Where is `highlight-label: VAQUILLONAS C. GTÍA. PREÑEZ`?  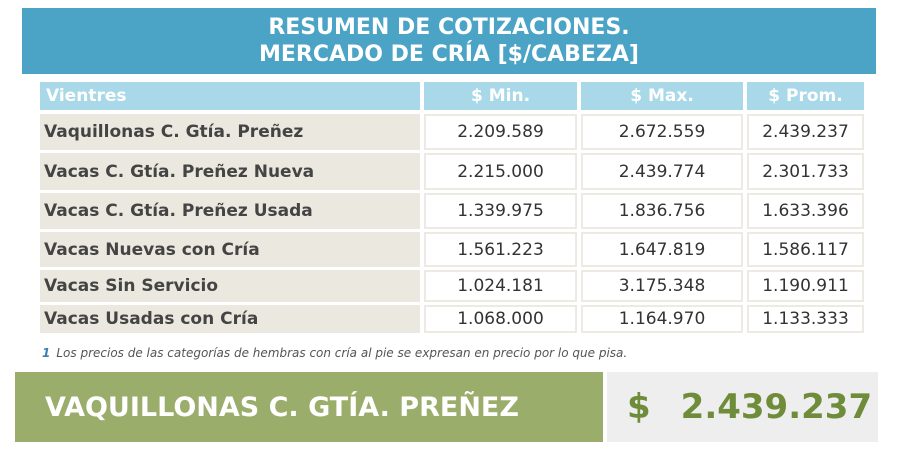
highlight-label: VAQUILLONAS C. GTÍA. PREÑEZ is located at coordinates (309, 407).